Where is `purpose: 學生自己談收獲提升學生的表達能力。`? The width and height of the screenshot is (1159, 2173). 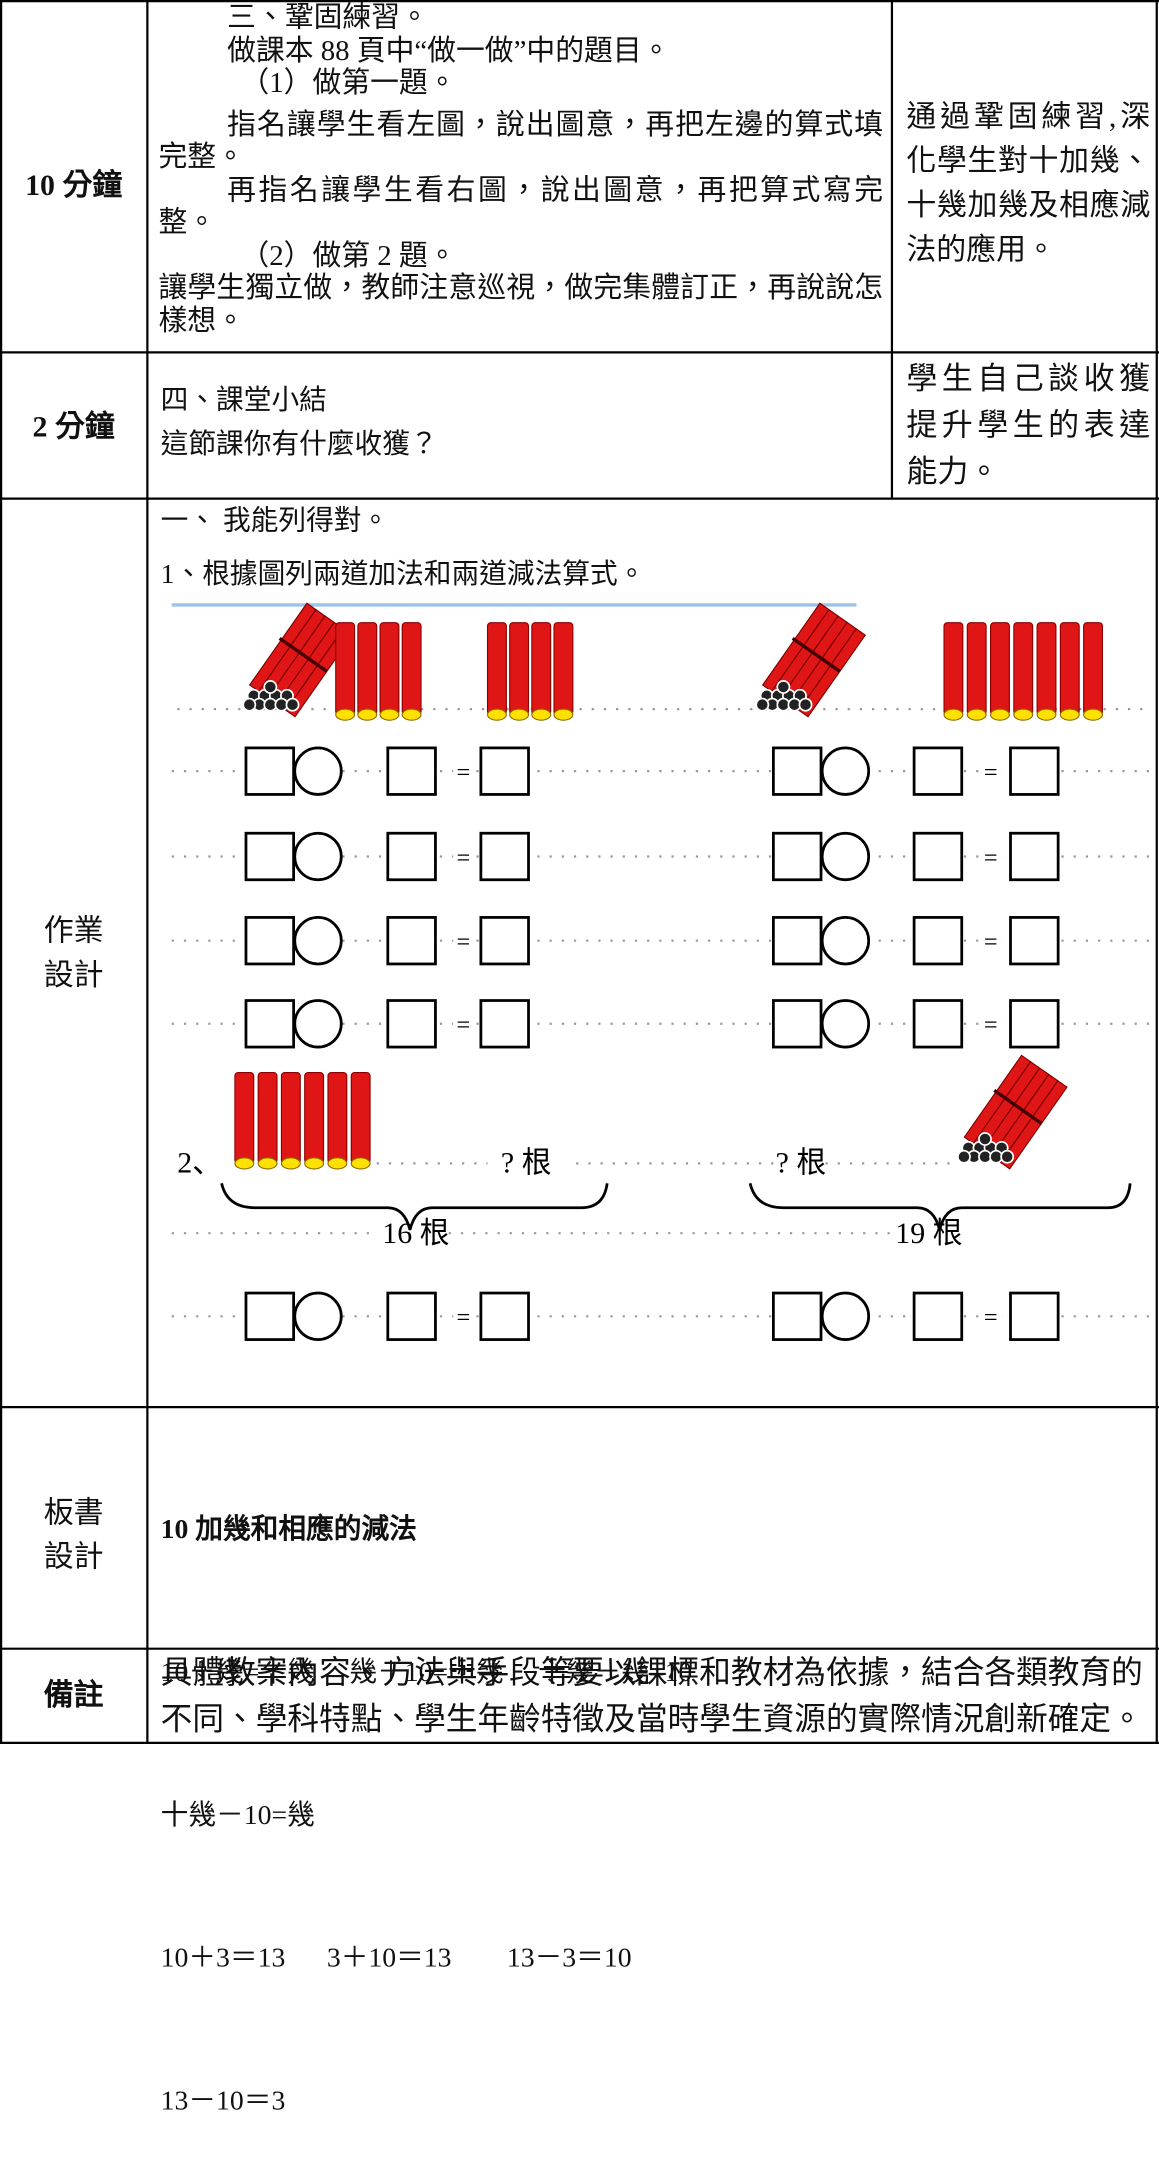 purpose: 學生自己談收獲提升學生的表達能力。 is located at coordinates (1028, 426).